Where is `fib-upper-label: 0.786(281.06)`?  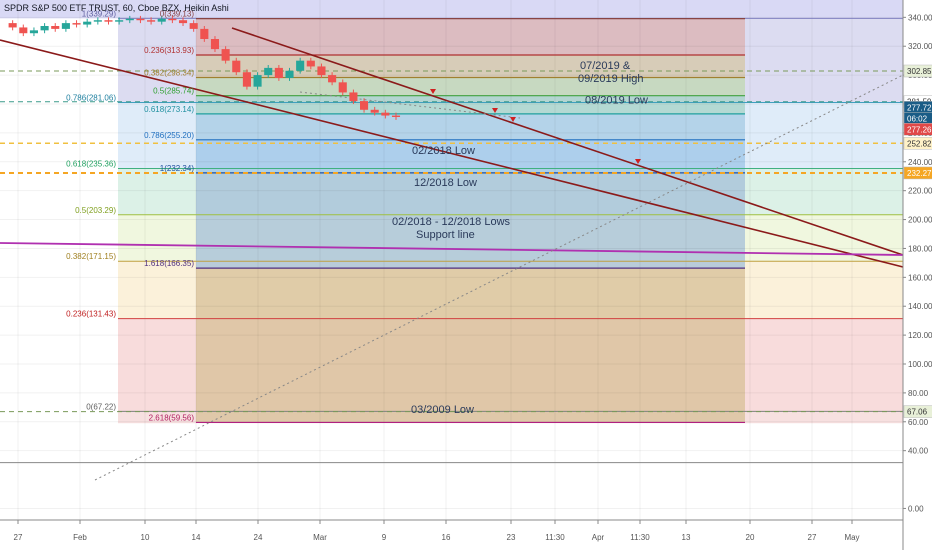
fib-upper-label: 0.786(281.06) is located at coordinates (91, 97).